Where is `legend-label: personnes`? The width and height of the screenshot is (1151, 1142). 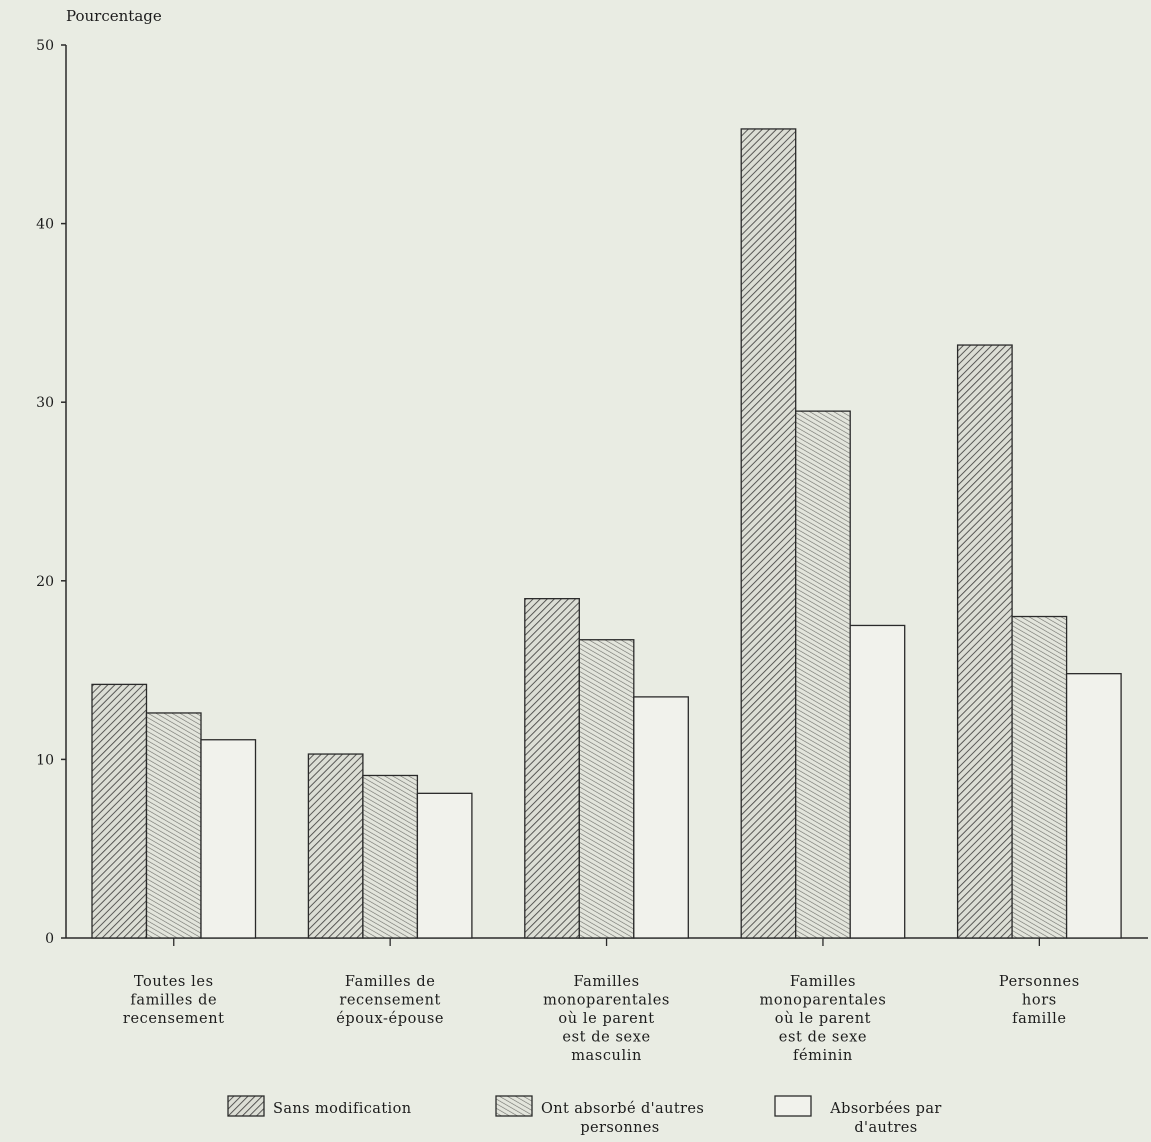
legend-label: personnes is located at coordinates (619, 1128).